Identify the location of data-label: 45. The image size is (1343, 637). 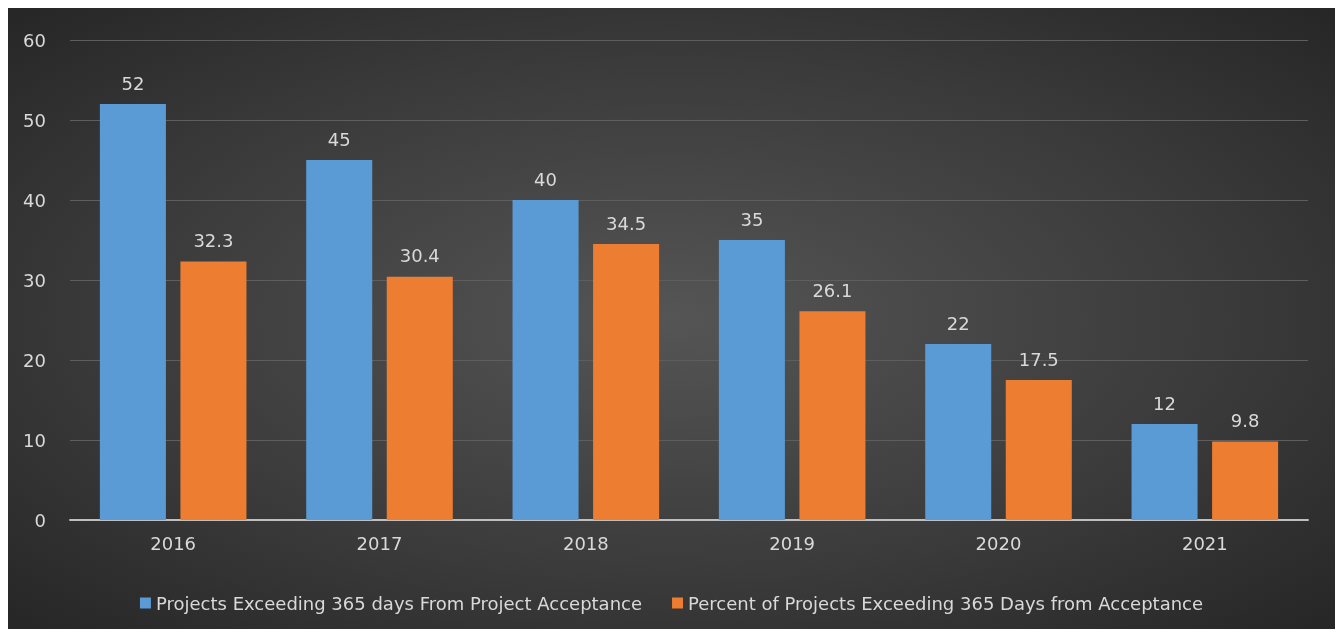
(339, 139).